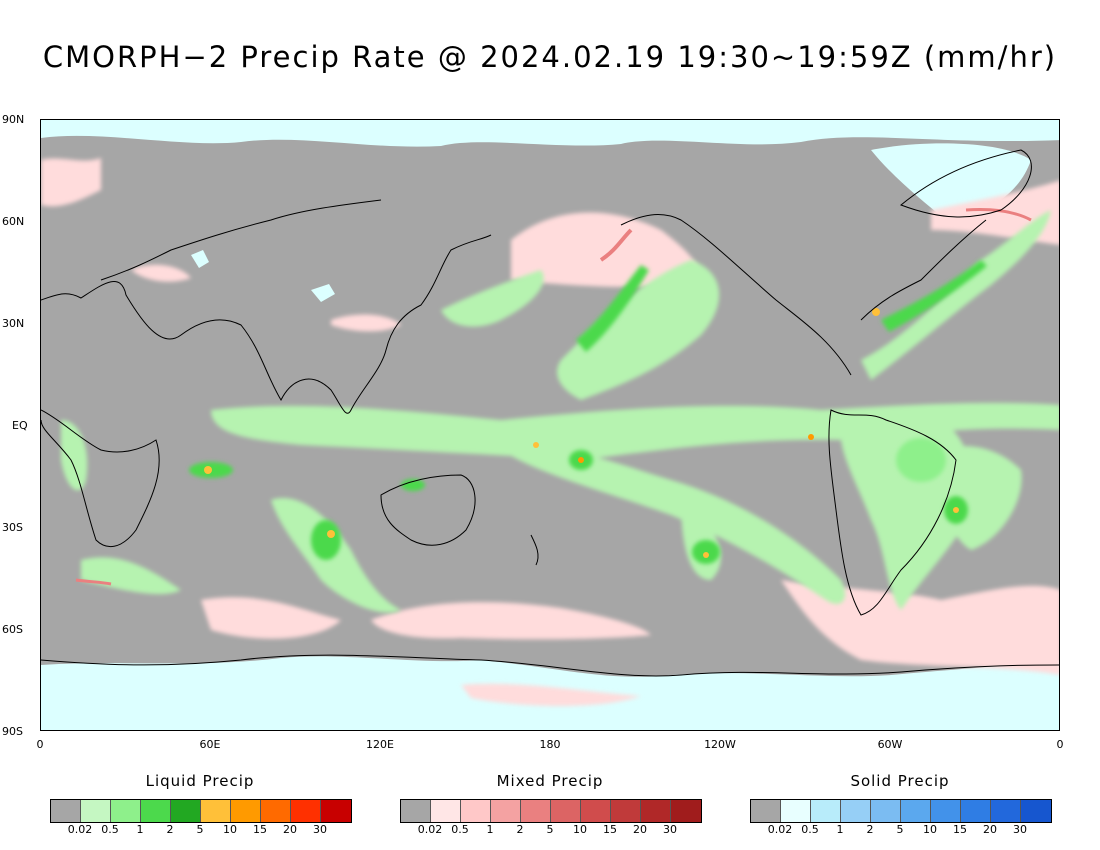 Image resolution: width=1100 pixels, height=850 pixels. I want to click on solid-legend-title: Solid Precip, so click(900, 781).